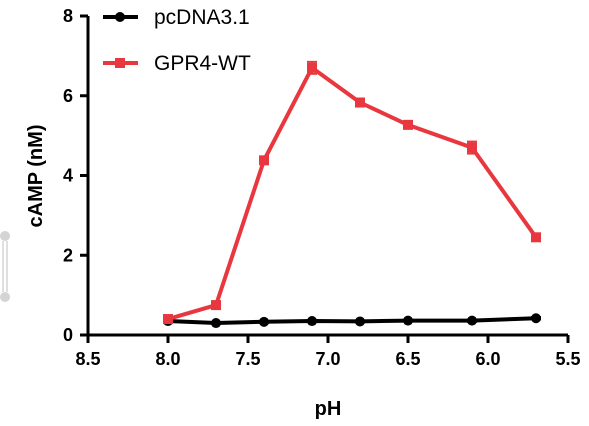 Image resolution: width=589 pixels, height=426 pixels. Describe the element at coordinates (328, 409) in the screenshot. I see `x-axis-title: pH` at that location.